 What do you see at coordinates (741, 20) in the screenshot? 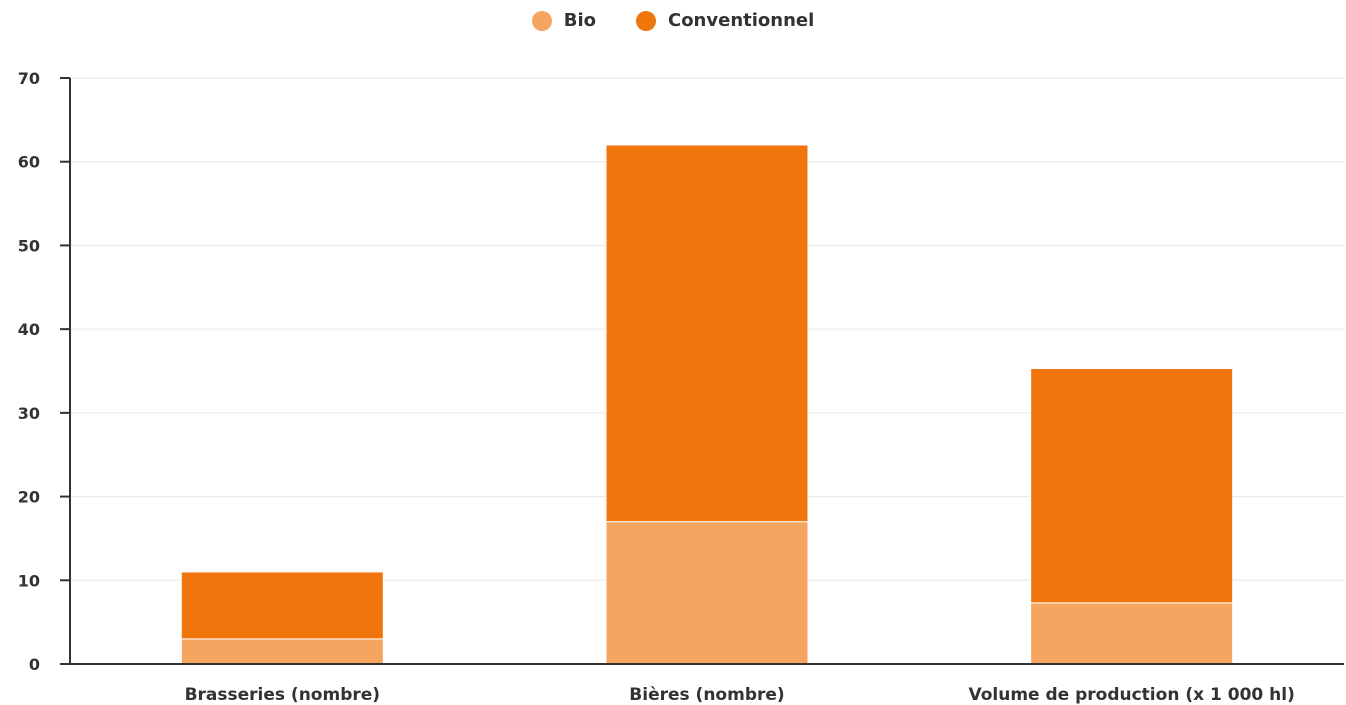
I see `legend-label-conventionnel: Conventionnel` at bounding box center [741, 20].